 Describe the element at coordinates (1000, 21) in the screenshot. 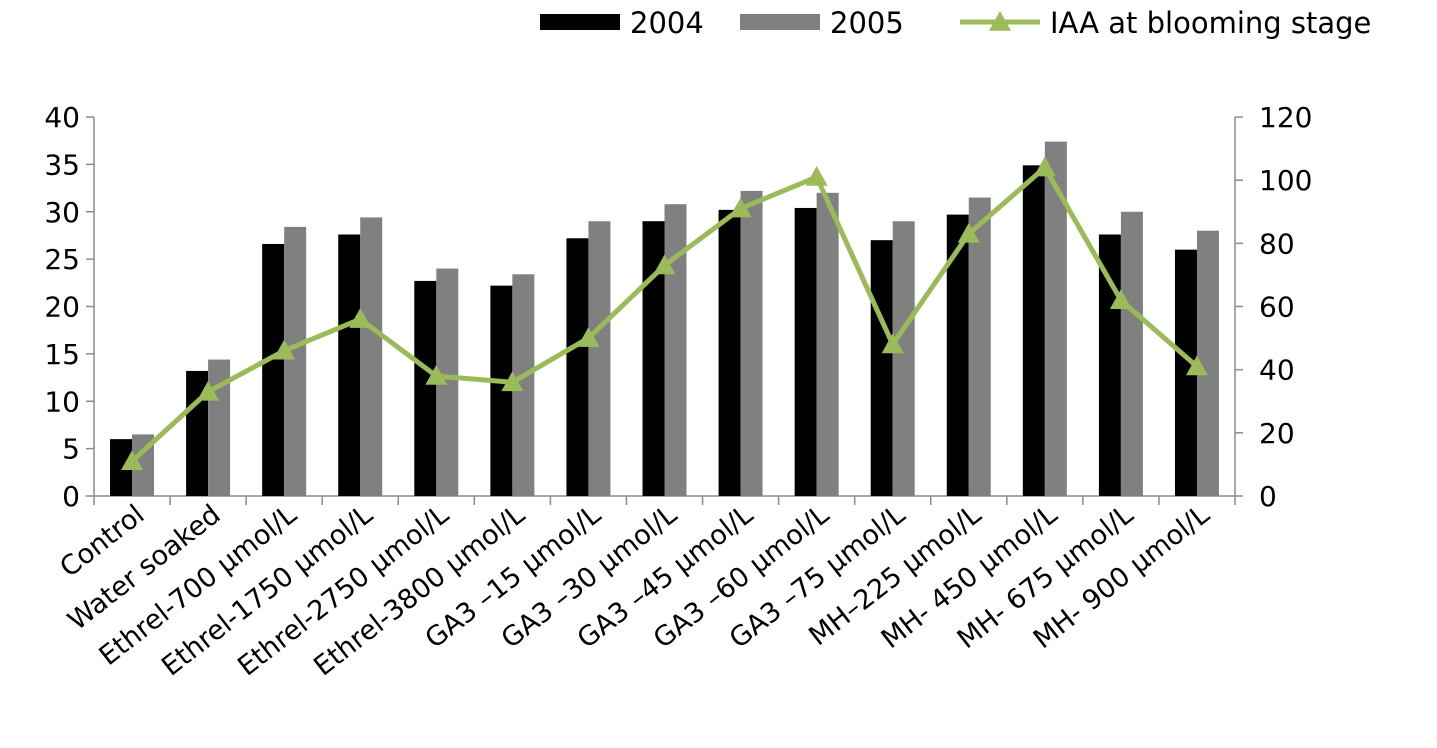

I see `legend-marker-iaa` at that location.